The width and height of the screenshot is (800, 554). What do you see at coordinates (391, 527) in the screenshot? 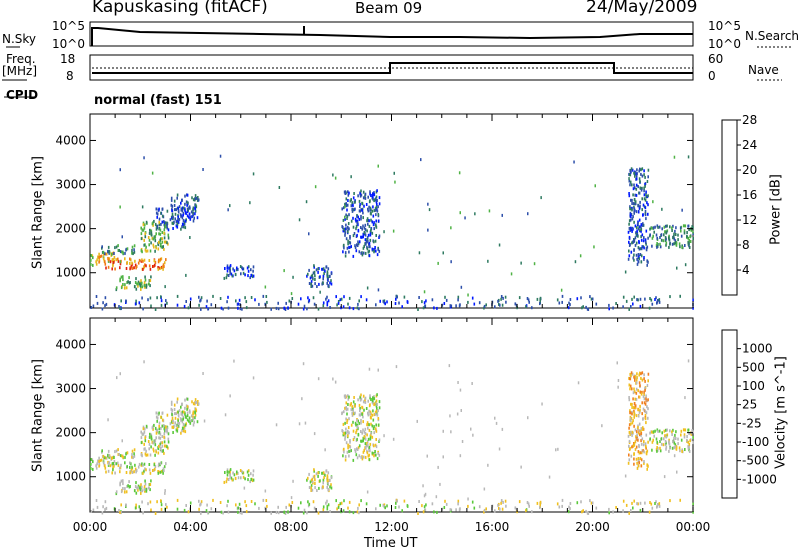
I see `xtick-label: 12:00` at bounding box center [391, 527].